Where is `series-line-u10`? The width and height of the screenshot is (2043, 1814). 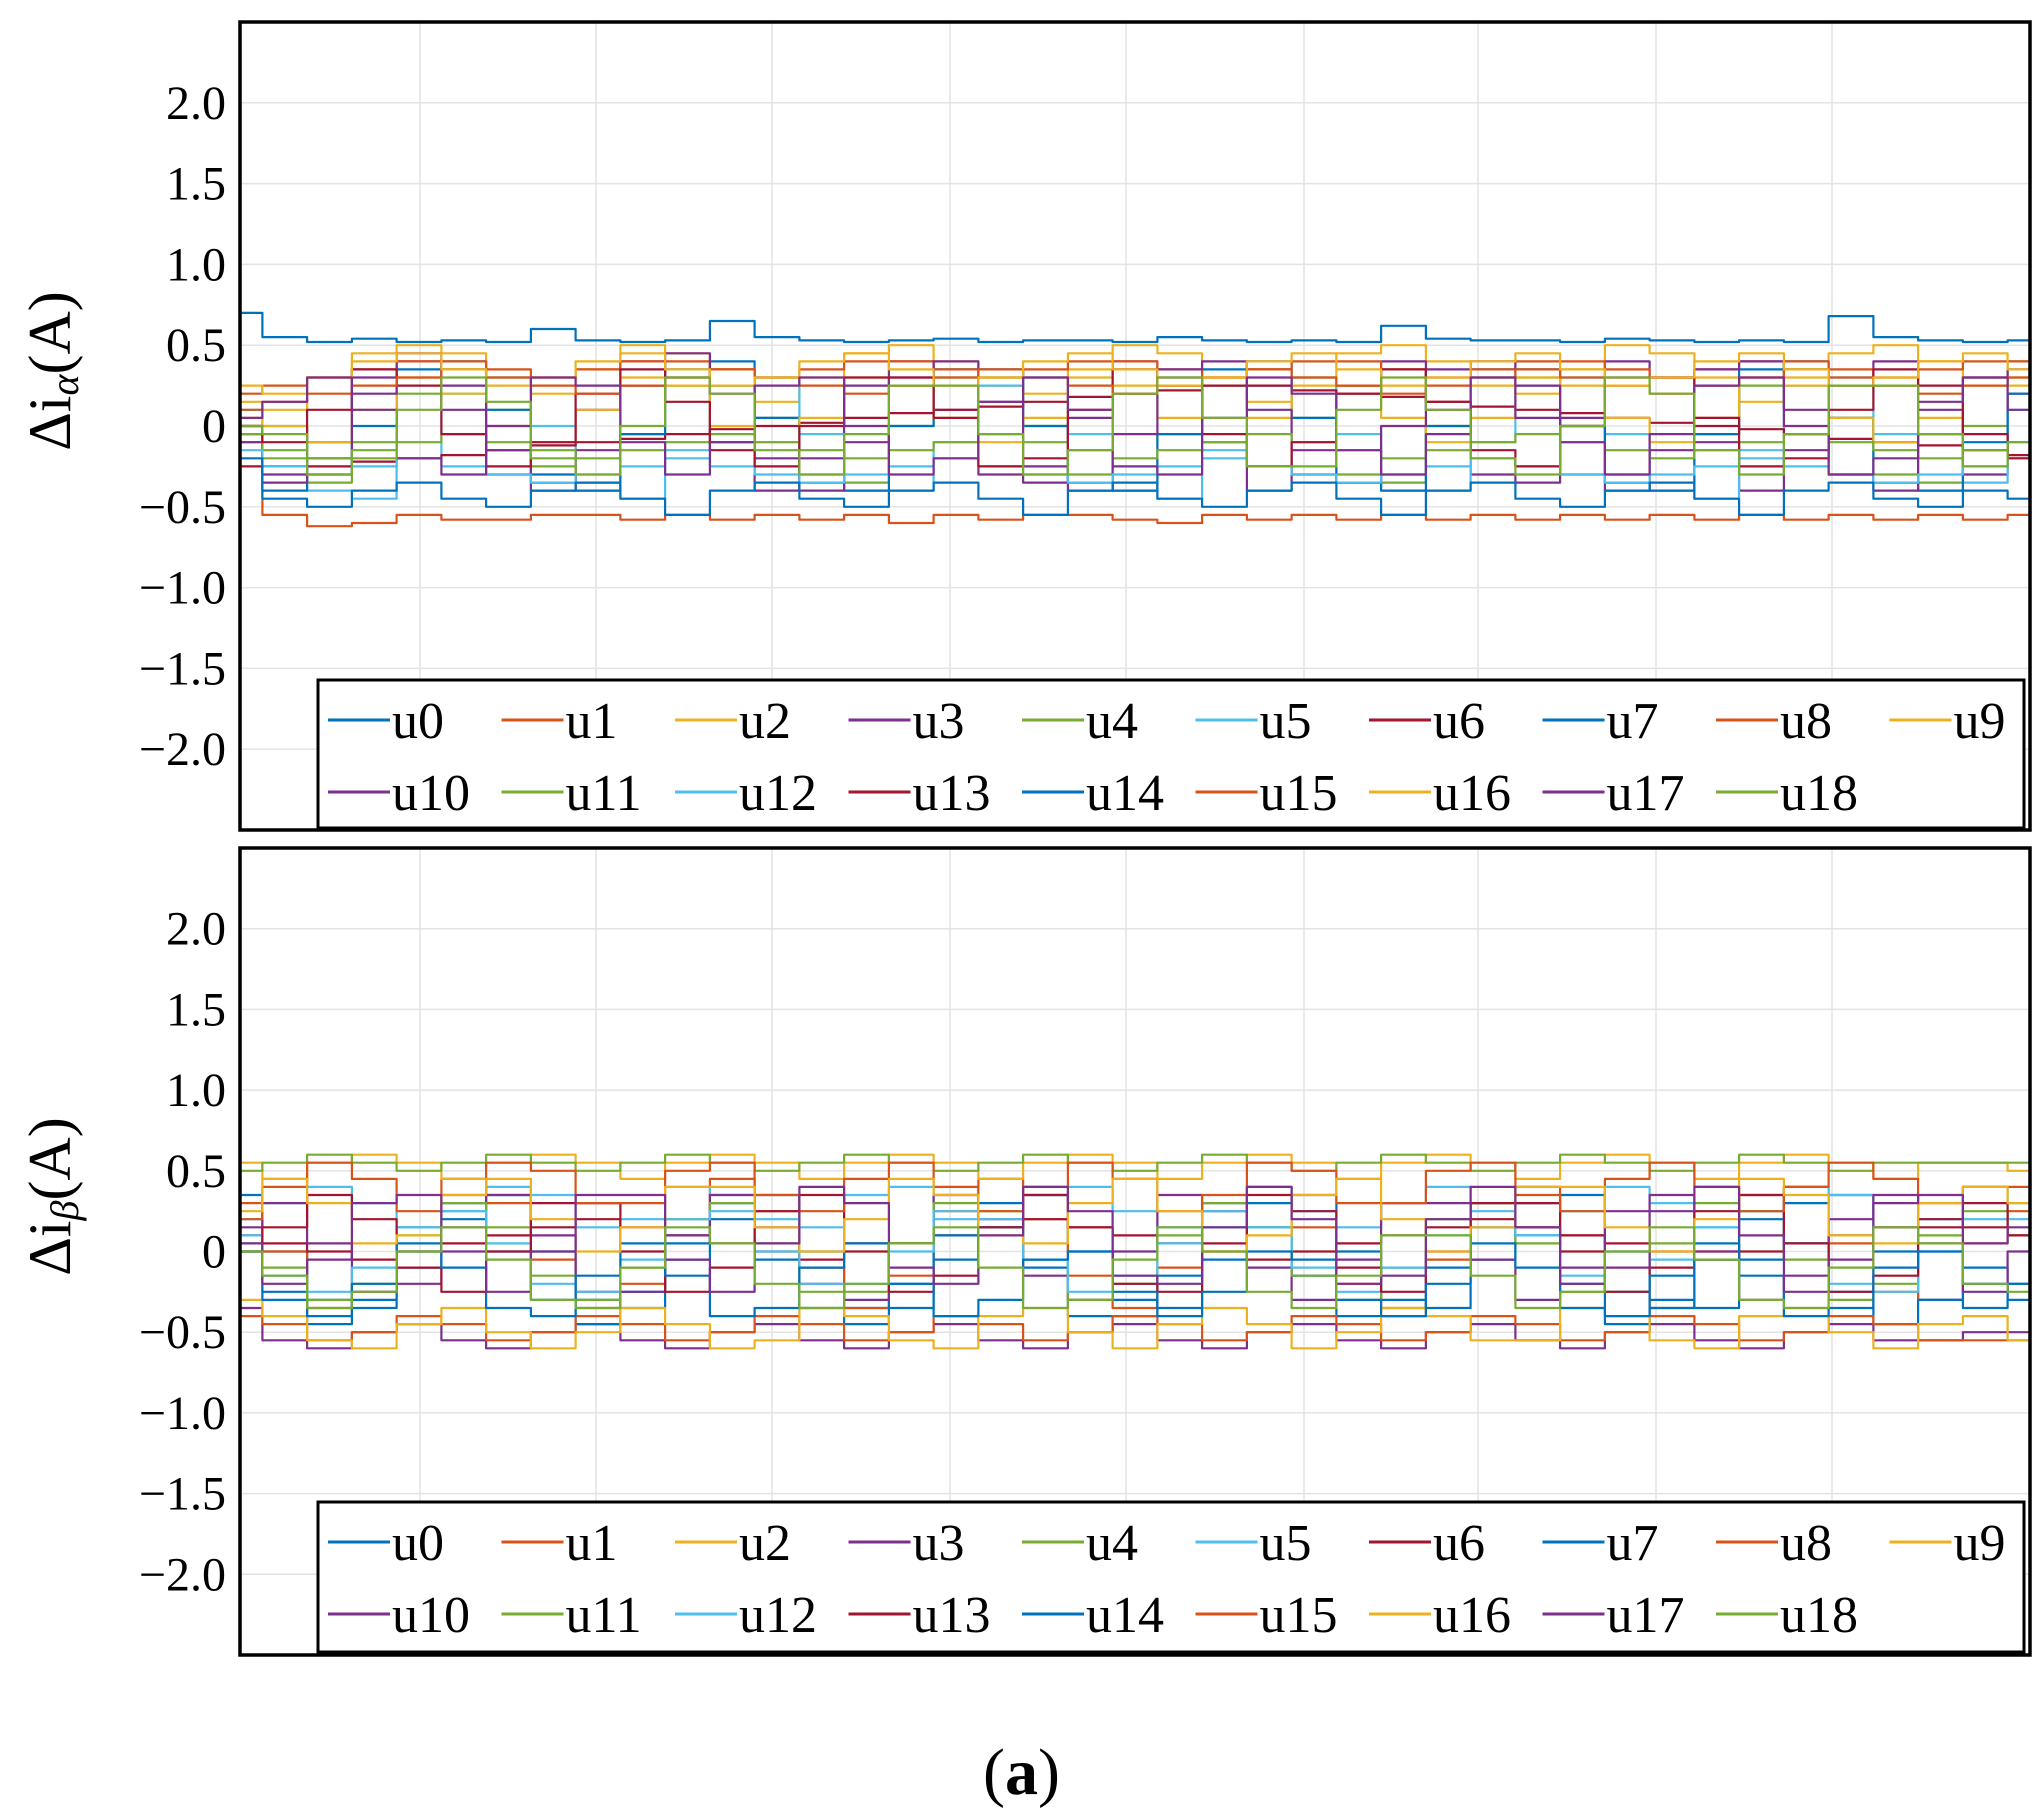
series-line-u10 is located at coordinates (1135, 422).